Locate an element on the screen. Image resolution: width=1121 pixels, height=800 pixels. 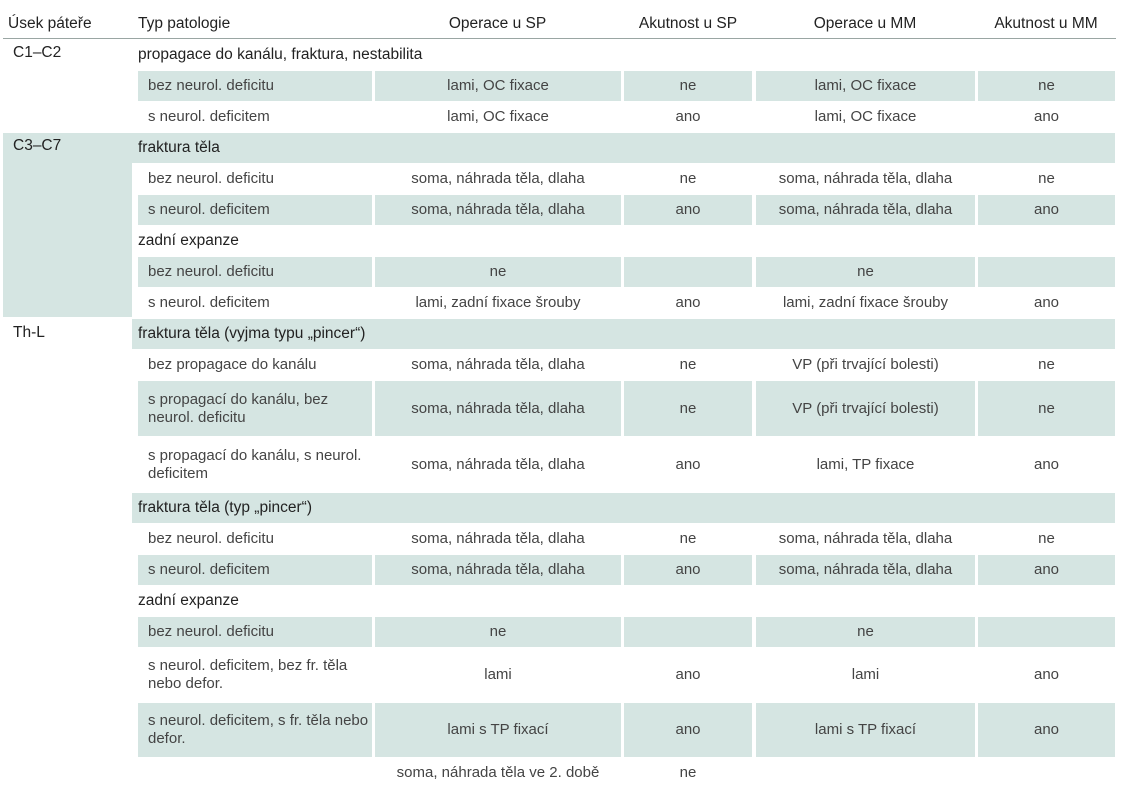
header-acuteness-mm: Akutnost u MM is located at coordinates (1046, 23).